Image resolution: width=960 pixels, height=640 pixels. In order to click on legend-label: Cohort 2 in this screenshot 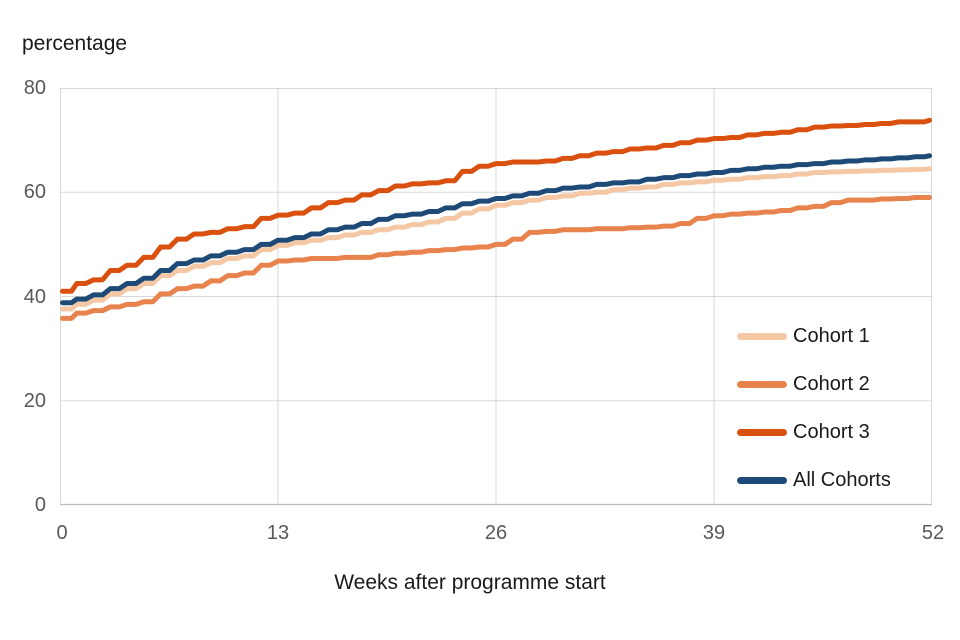, I will do `click(831, 383)`.